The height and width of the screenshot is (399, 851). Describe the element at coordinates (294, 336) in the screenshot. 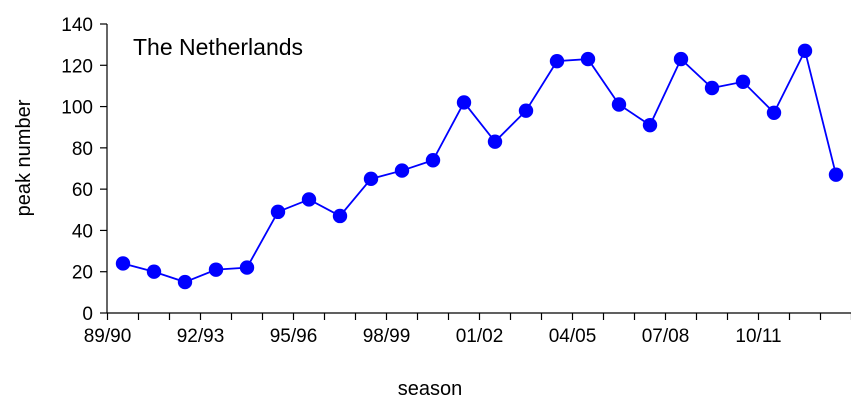

I see `x-tick-label: 95/96` at that location.